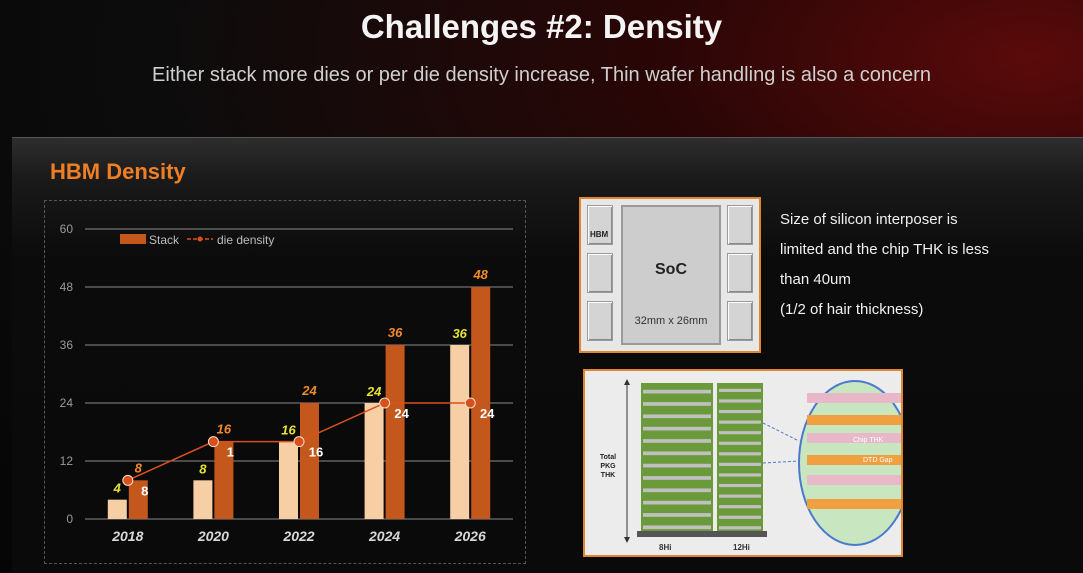  What do you see at coordinates (224, 429) in the screenshot?
I see `data-label-stack: 16` at bounding box center [224, 429].